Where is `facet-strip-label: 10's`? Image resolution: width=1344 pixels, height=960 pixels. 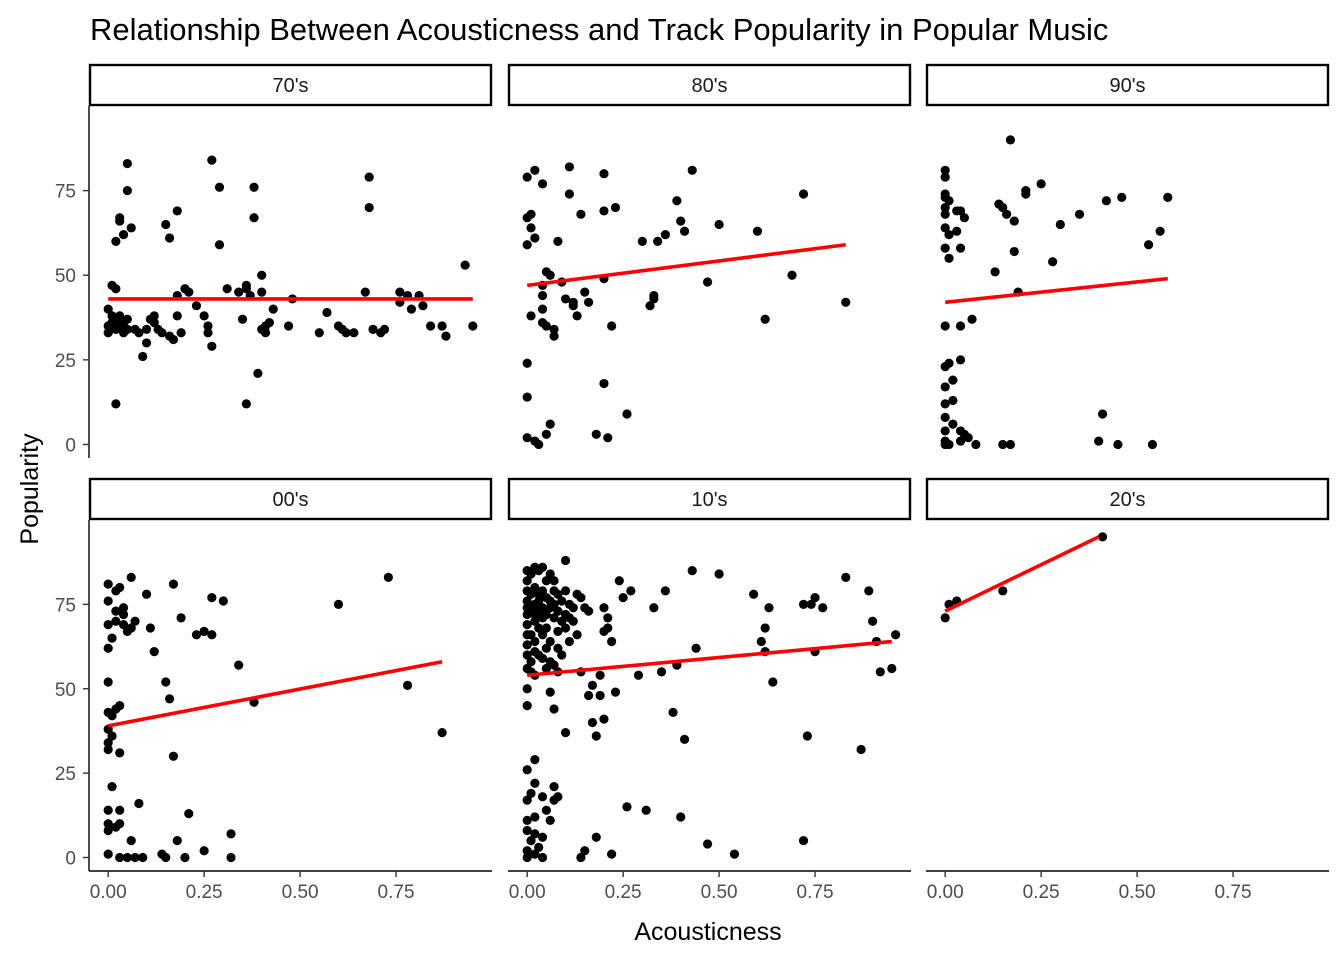
facet-strip-label: 10's is located at coordinates (709, 500).